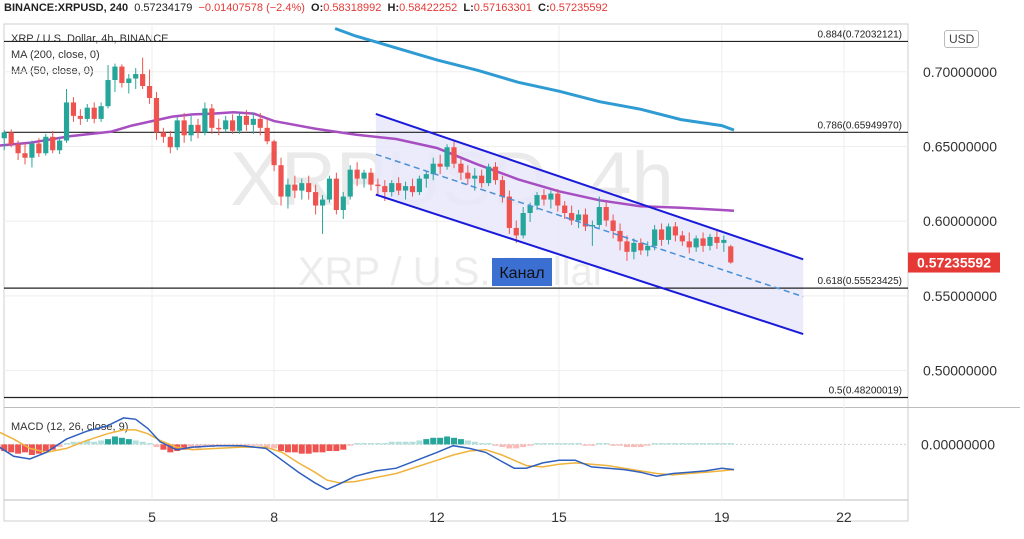 The image size is (1024, 539). Describe the element at coordinates (452, 272) in the screenshot. I see `watermark-name: XRP / U.S. Dollar` at that location.